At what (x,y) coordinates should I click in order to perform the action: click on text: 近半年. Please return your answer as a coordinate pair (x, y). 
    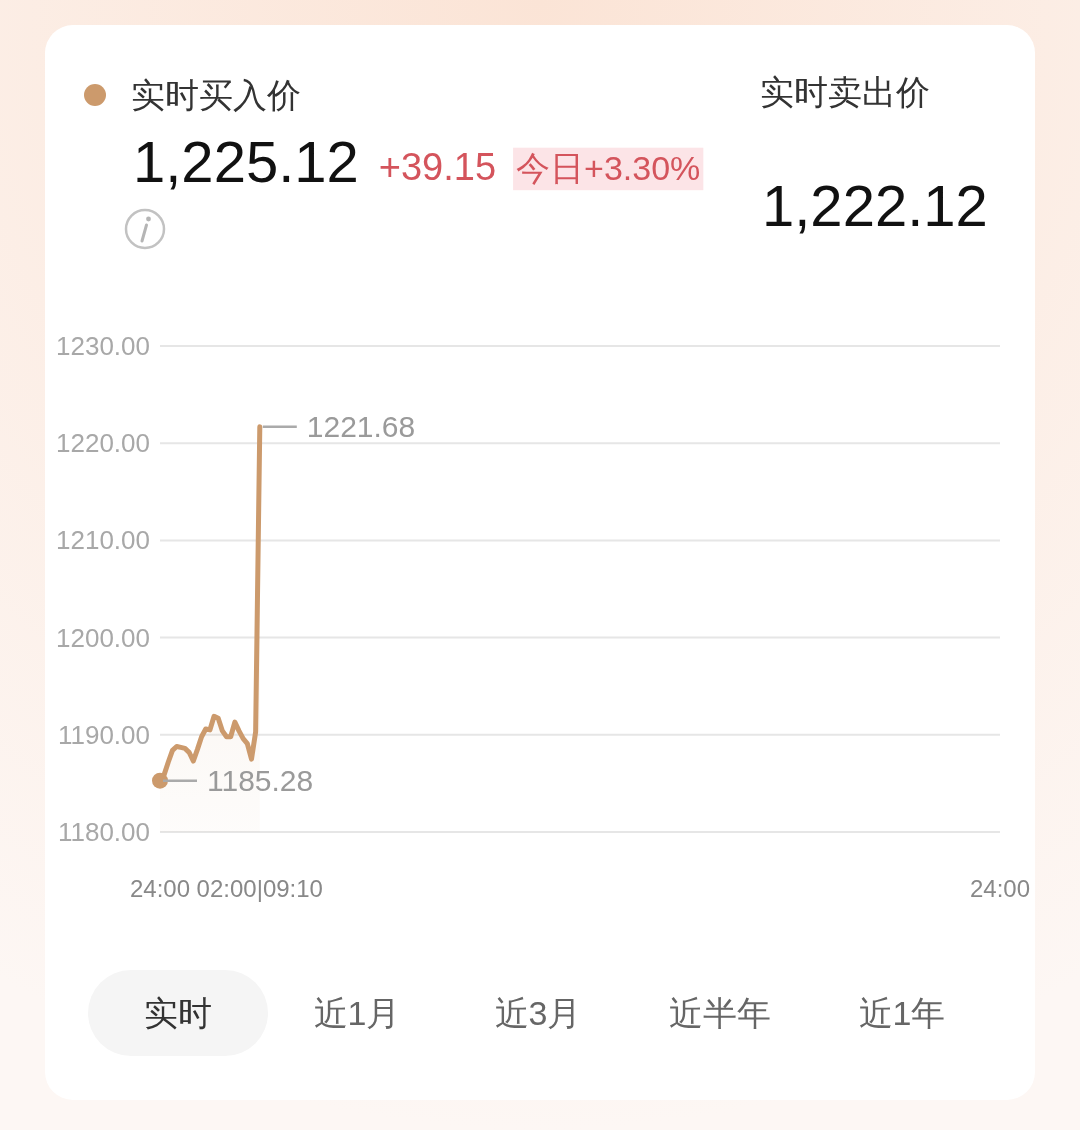
    Looking at the image, I should click on (720, 1013).